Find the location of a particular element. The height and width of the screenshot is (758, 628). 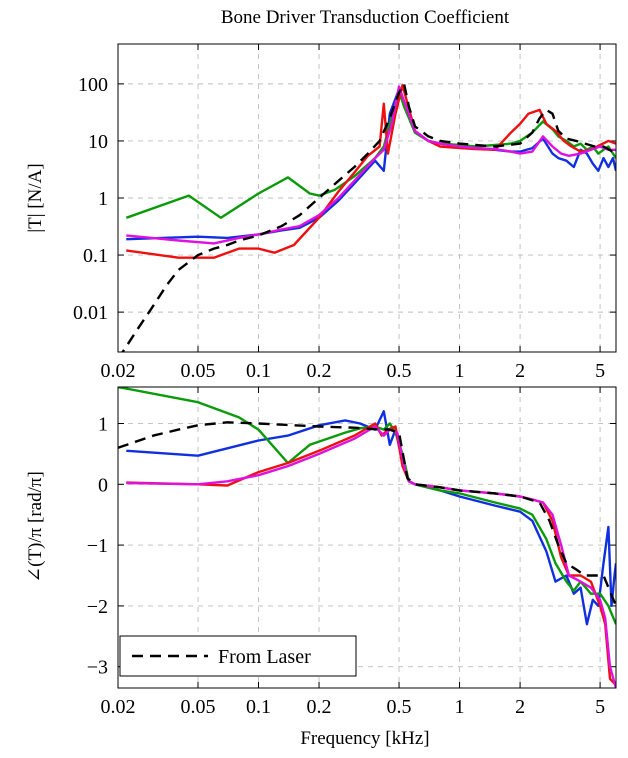

y-tick-label: 0.01 is located at coordinates (90, 313).